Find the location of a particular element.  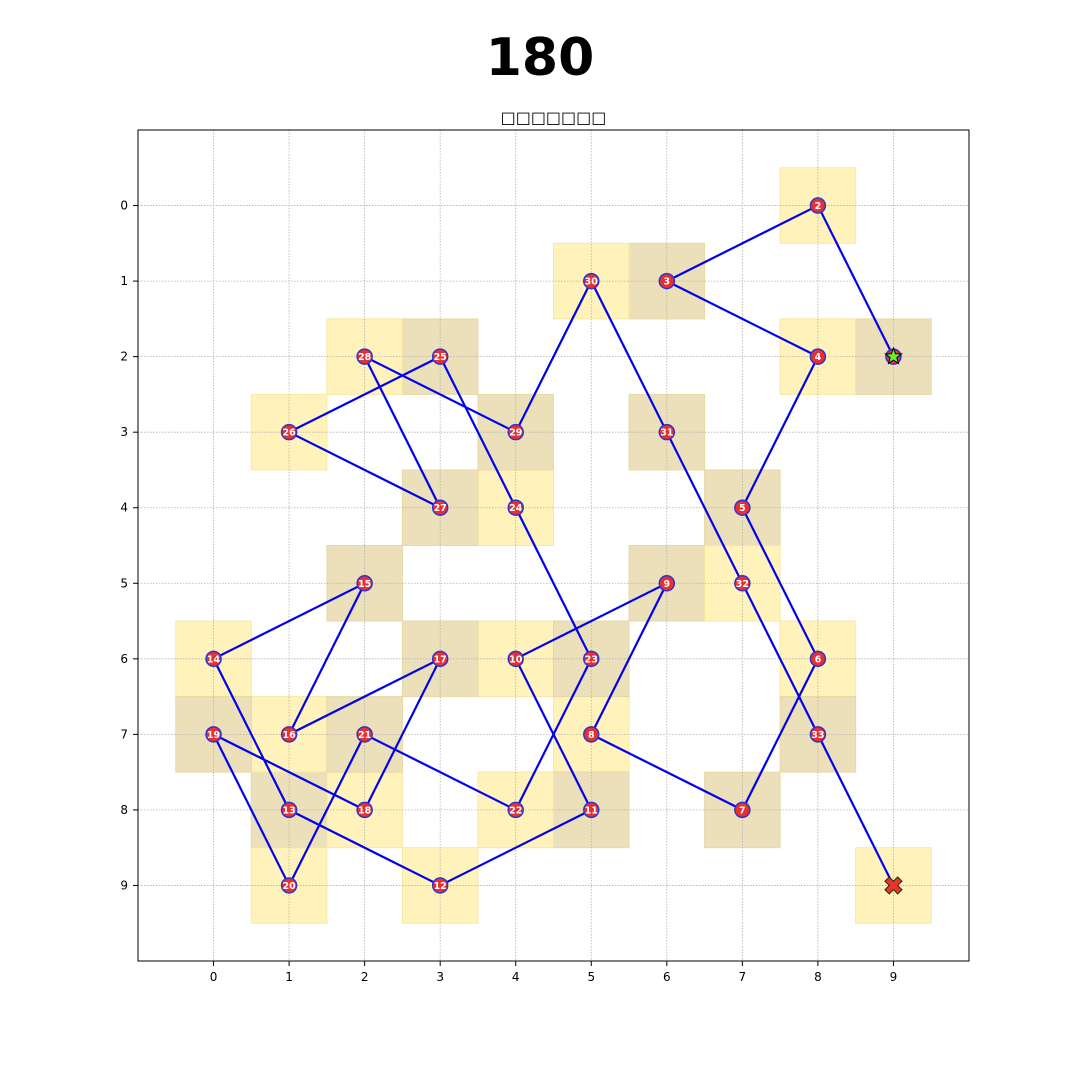

point-label: 12 is located at coordinates (440, 886).